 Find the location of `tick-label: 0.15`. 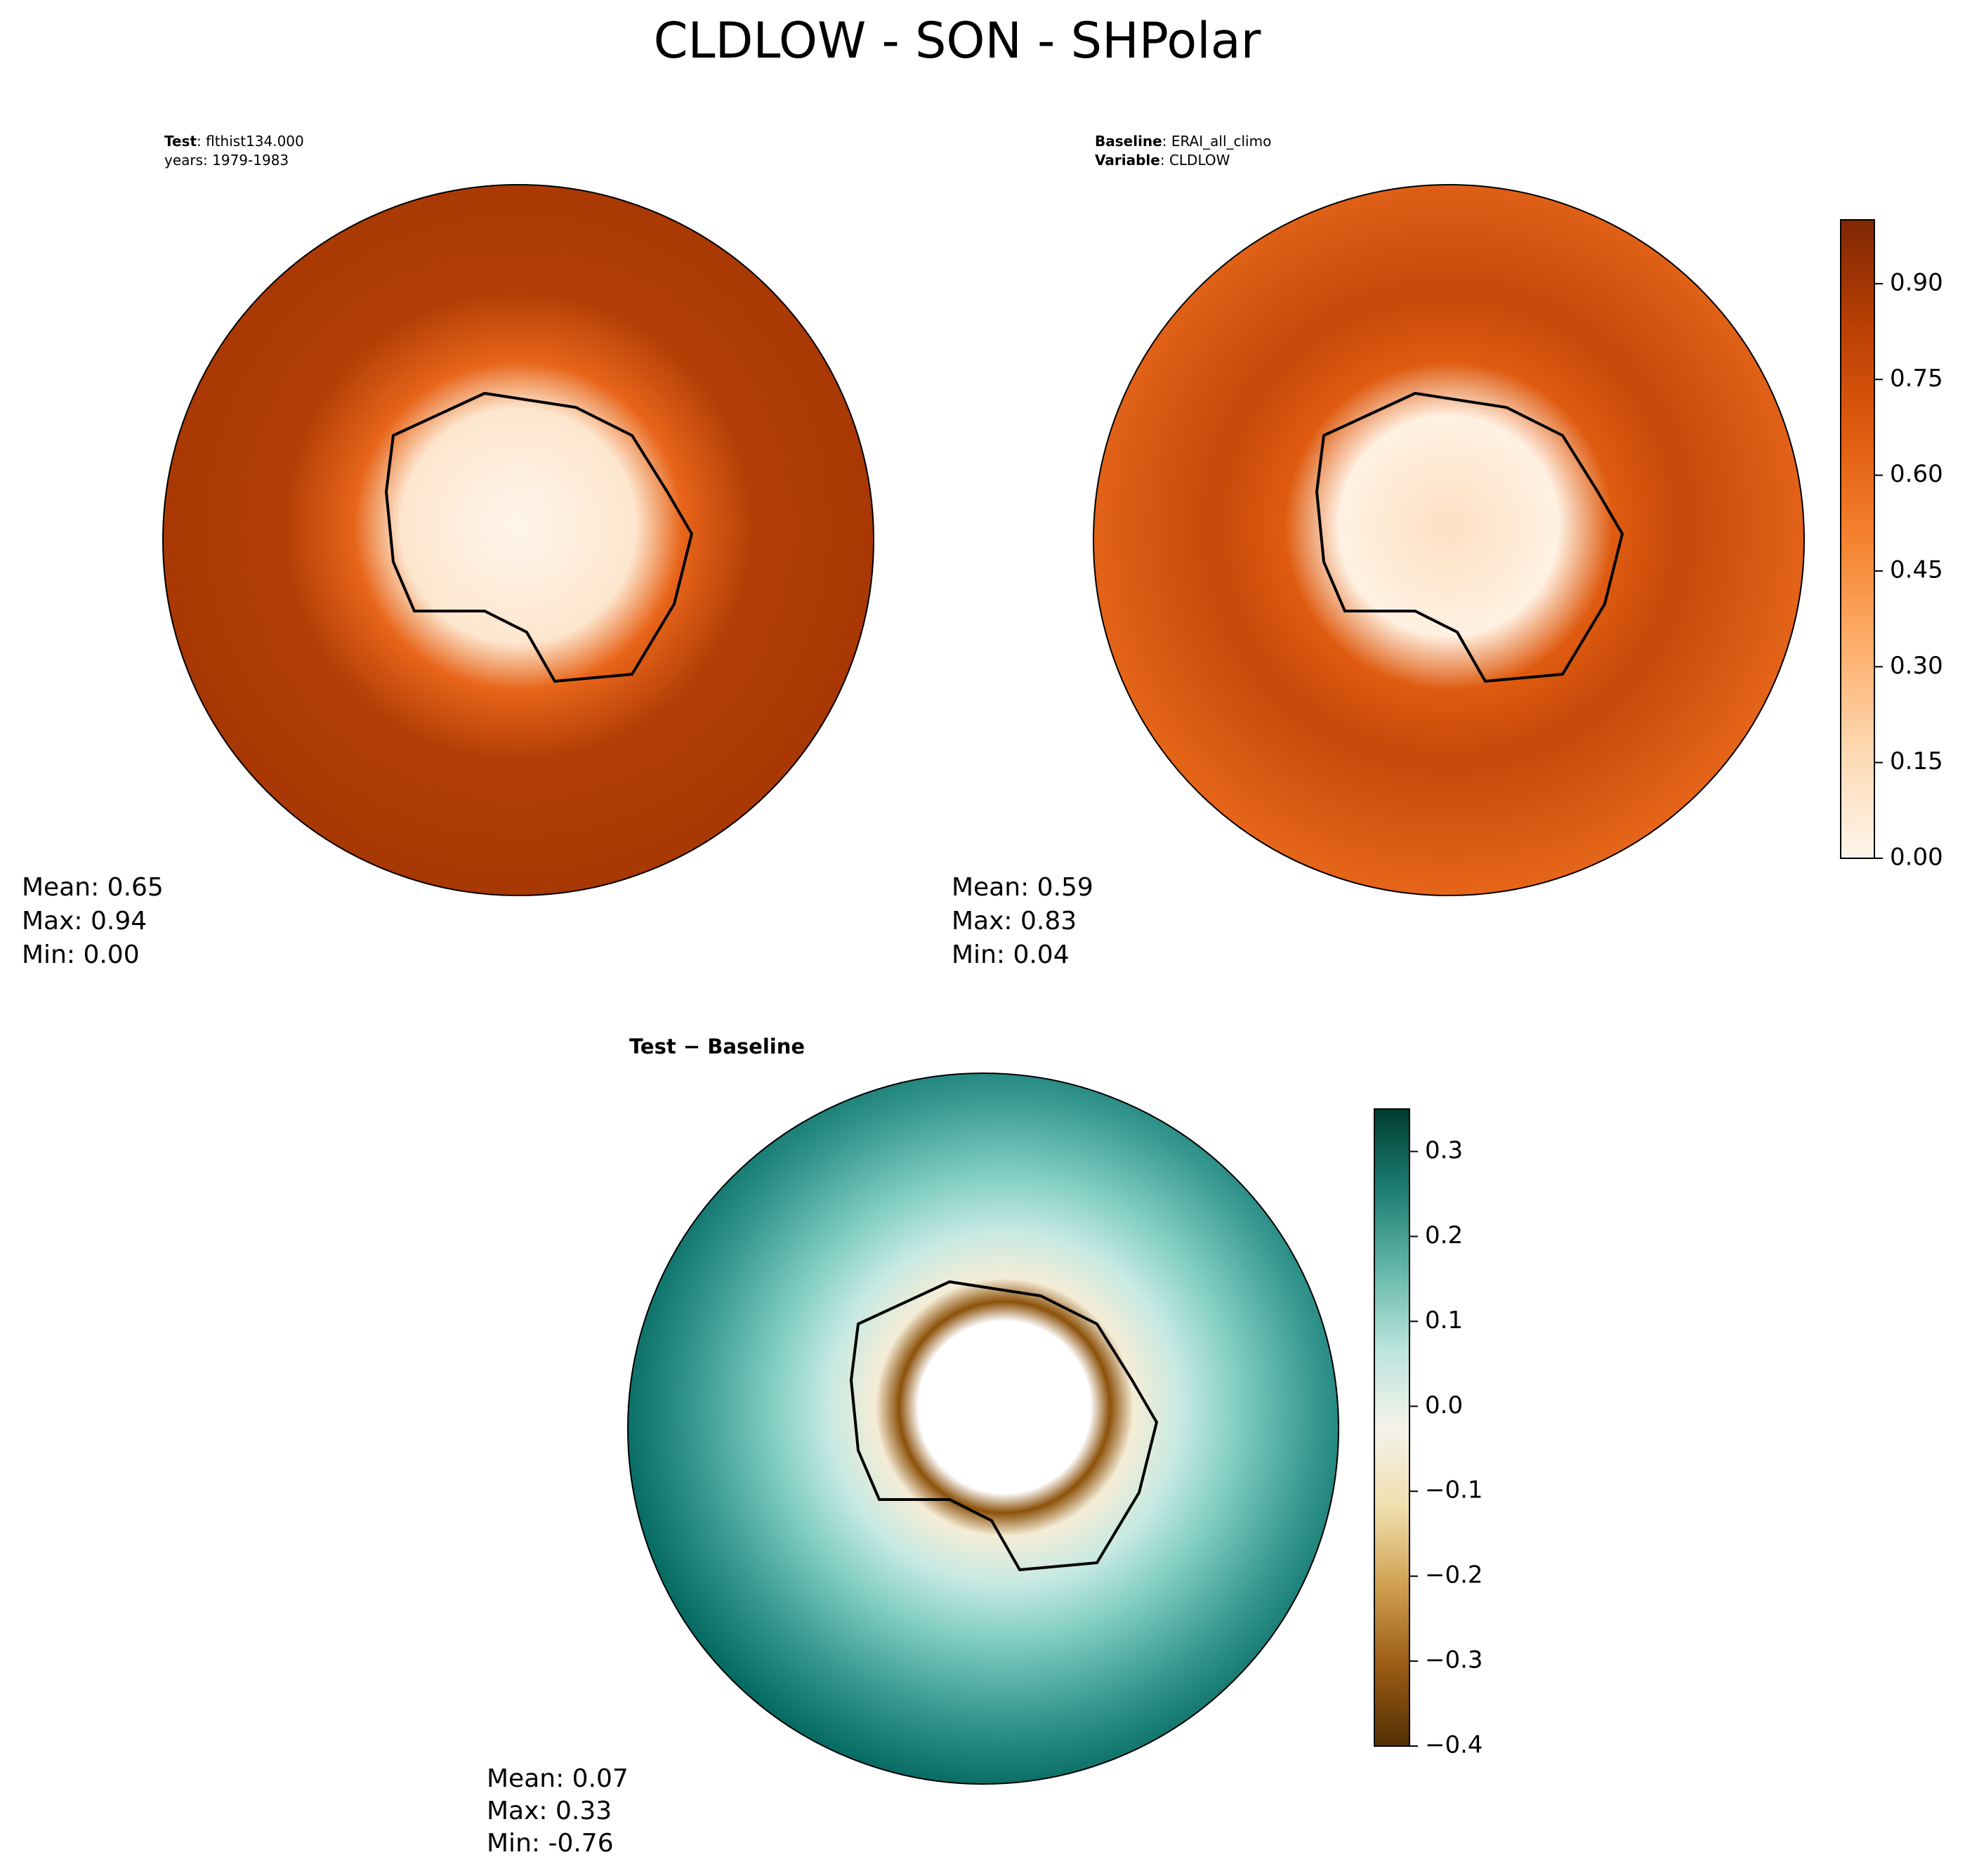

tick-label: 0.15 is located at coordinates (1917, 761).